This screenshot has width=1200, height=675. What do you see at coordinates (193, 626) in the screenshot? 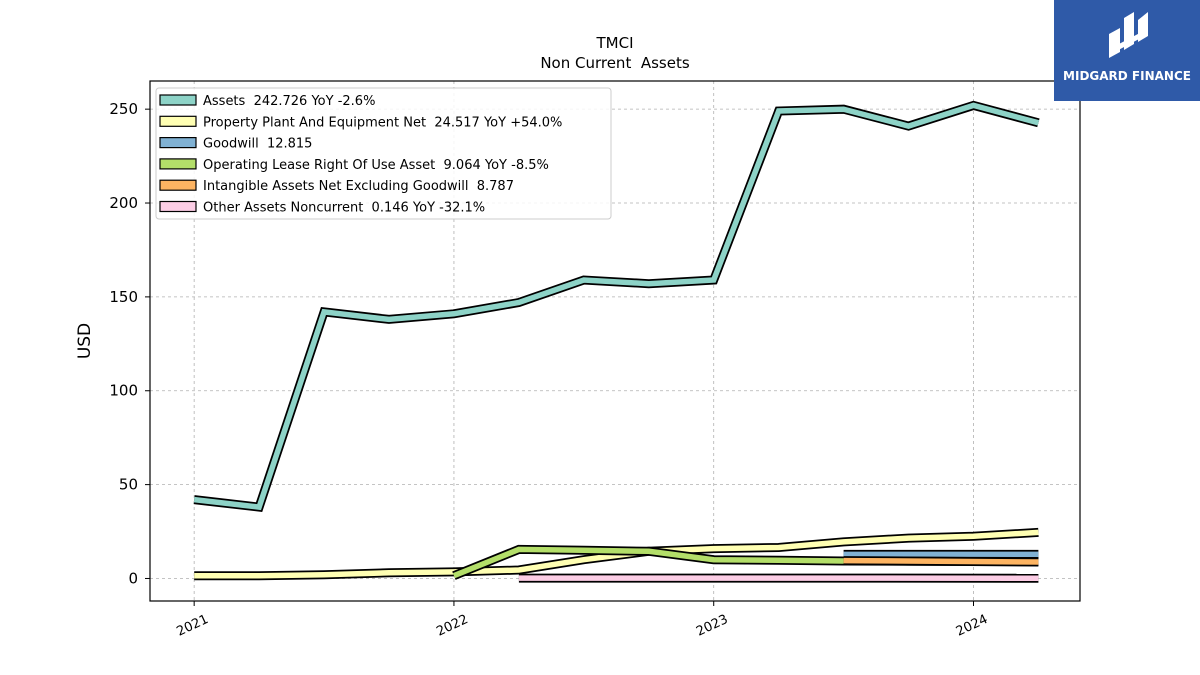
I see `x-tick-label: 2021` at bounding box center [193, 626].